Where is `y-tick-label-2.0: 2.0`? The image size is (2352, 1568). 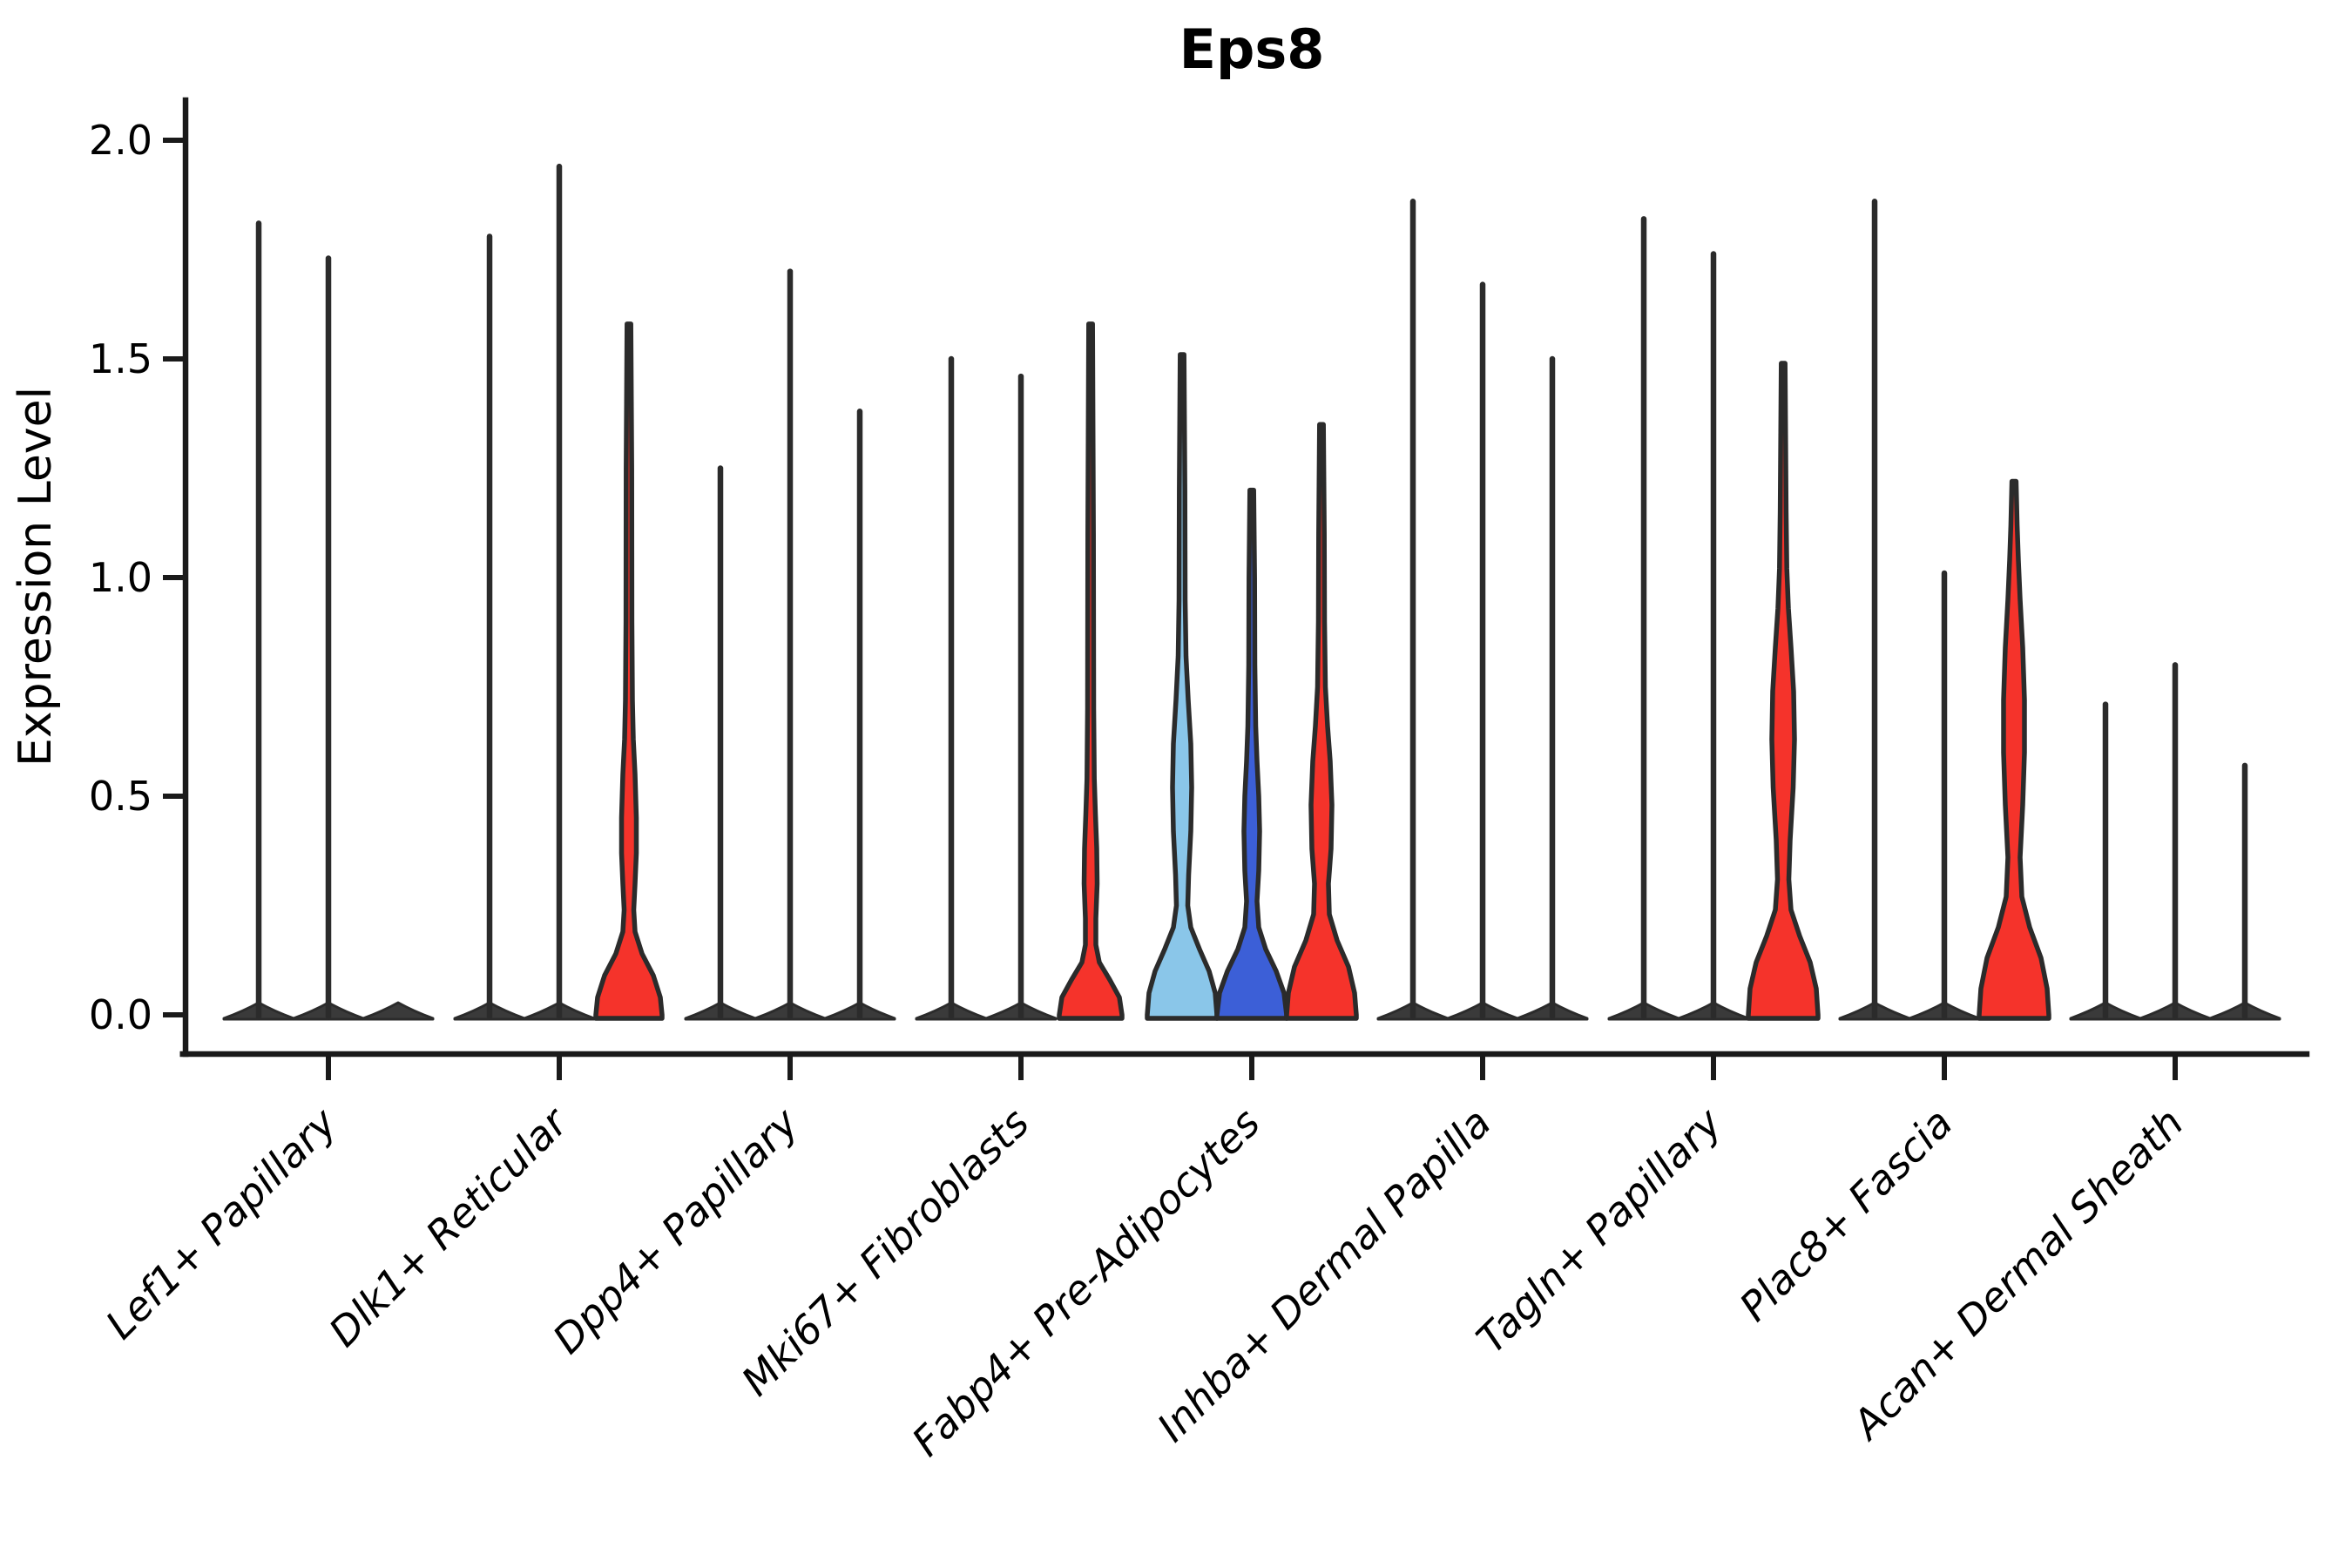 y-tick-label-2.0: 2.0 is located at coordinates (120, 140).